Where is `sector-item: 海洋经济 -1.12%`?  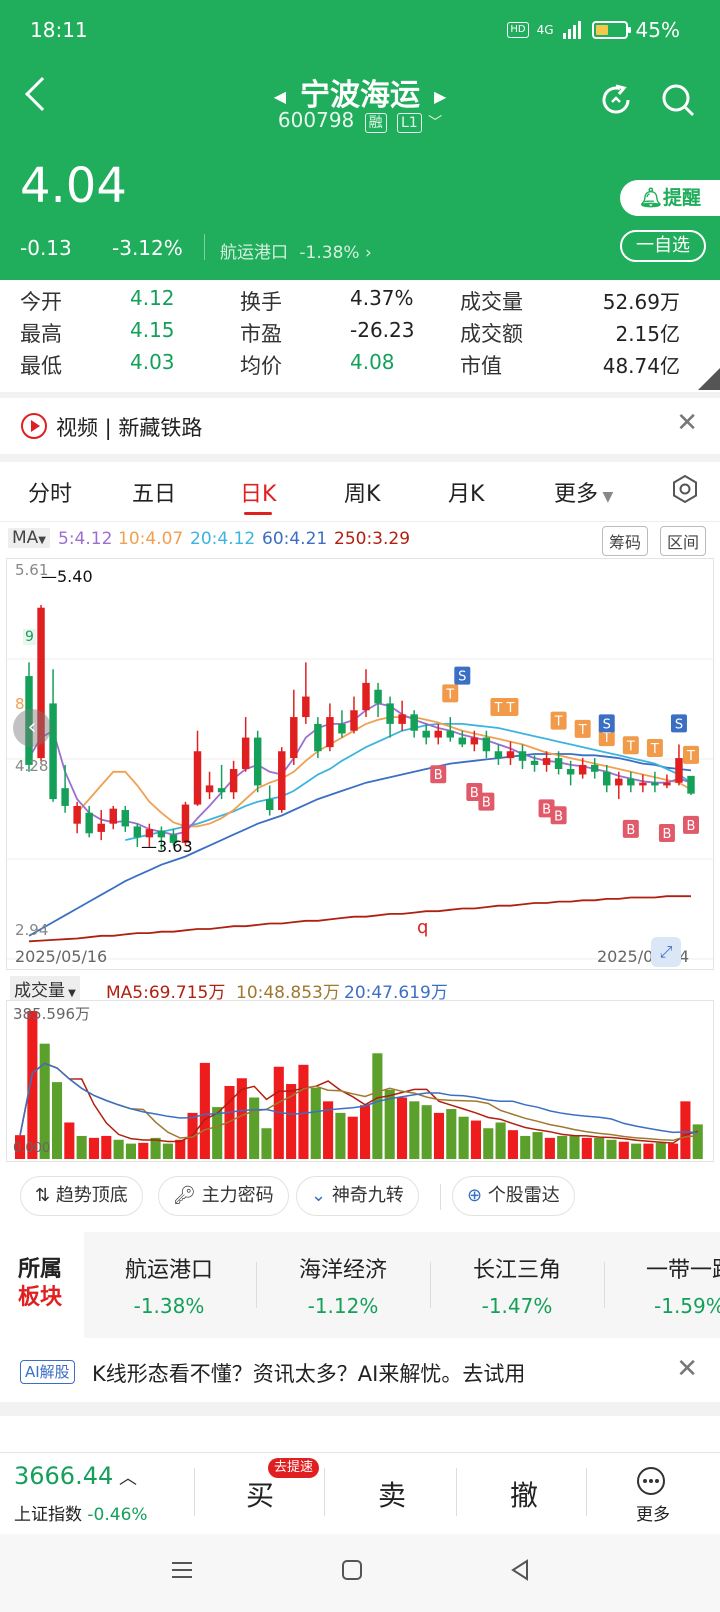 sector-item: 海洋经济 -1.12% is located at coordinates (343, 1285).